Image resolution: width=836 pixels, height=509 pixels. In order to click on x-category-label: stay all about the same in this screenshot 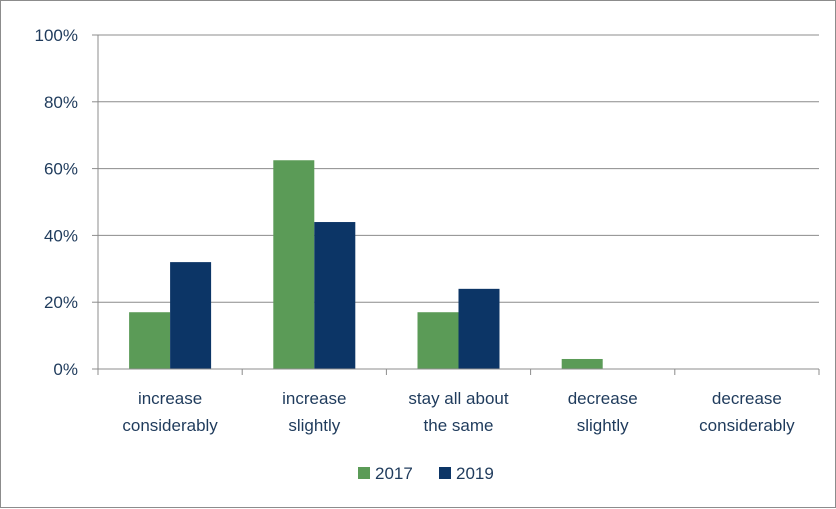, I will do `click(458, 412)`.